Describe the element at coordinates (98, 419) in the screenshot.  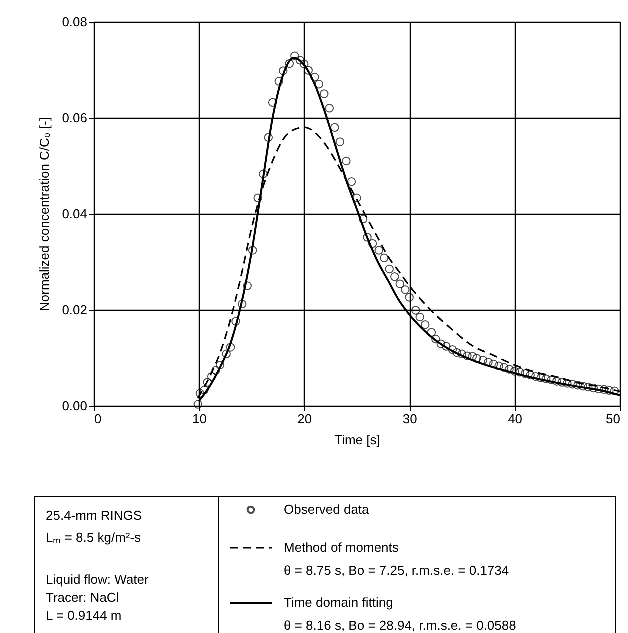
I see `x-tick-label: 0` at that location.